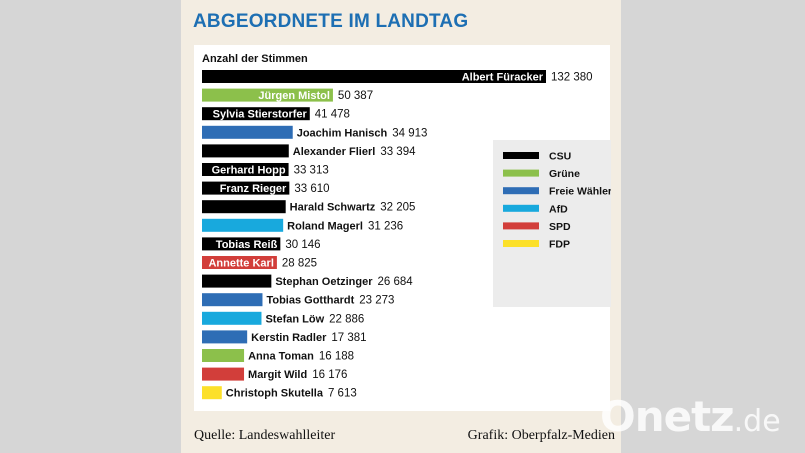 This screenshot has width=805, height=453. What do you see at coordinates (757, 421) in the screenshot?
I see `watermark-suffix: .de` at bounding box center [757, 421].